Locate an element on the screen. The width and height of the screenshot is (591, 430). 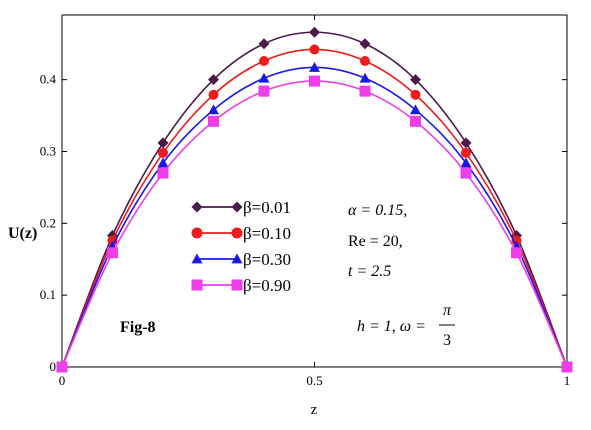
legend-entry-2: β=0.30 is located at coordinates (241, 259).